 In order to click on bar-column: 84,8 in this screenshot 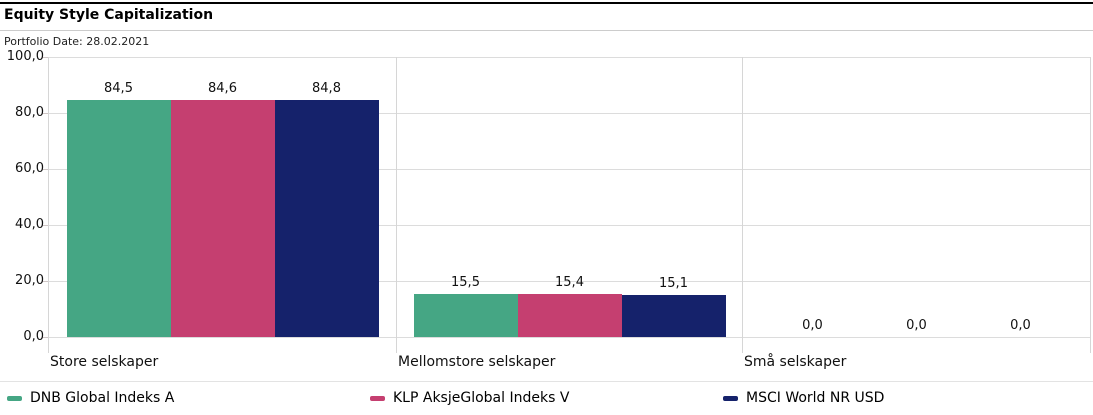, I will do `click(326, 197)`.